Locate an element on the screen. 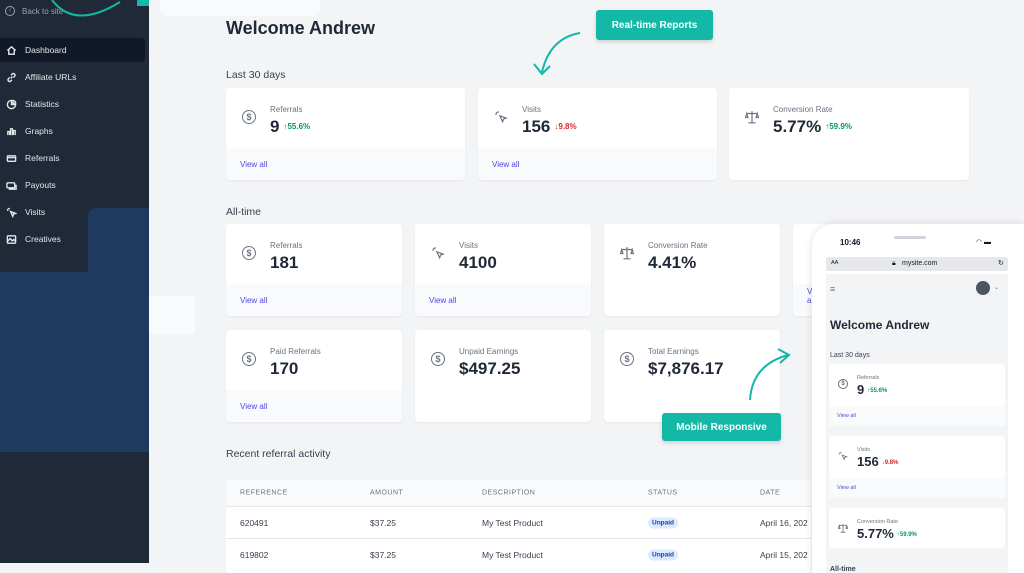 This screenshot has height=573, width=1024. back-to-site-link: ‹ Back to site is located at coordinates (34, 11).